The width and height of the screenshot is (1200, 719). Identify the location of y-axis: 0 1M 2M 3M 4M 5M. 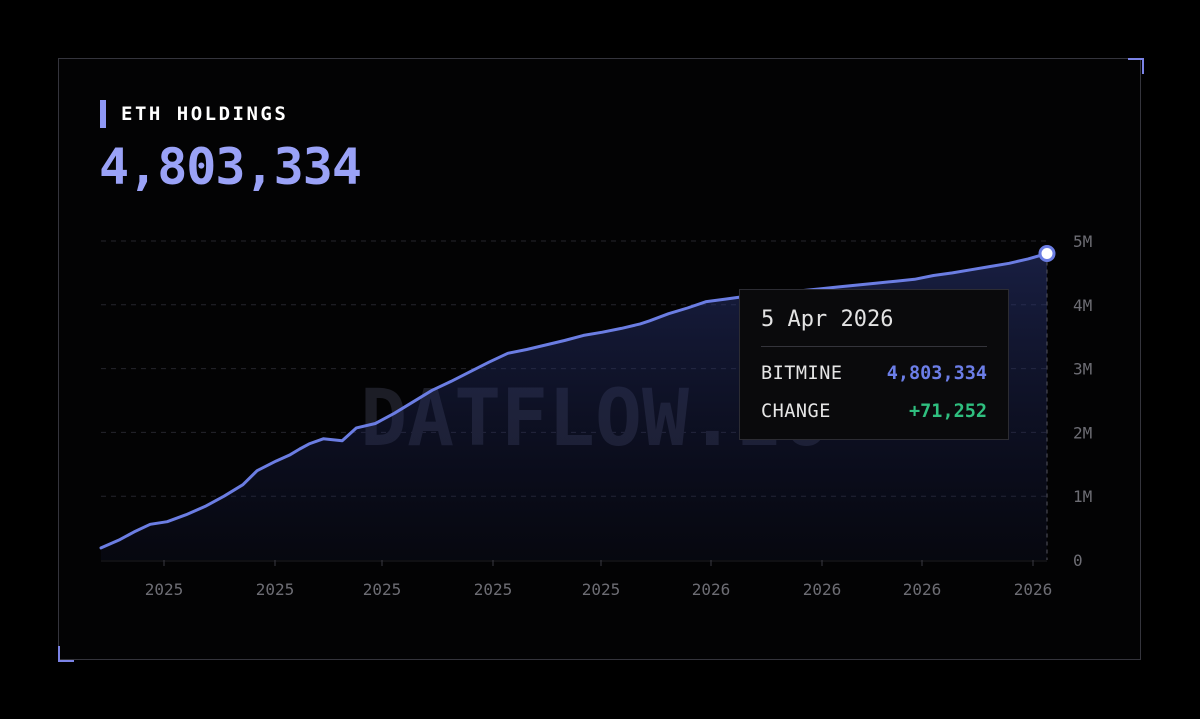
(1082, 401).